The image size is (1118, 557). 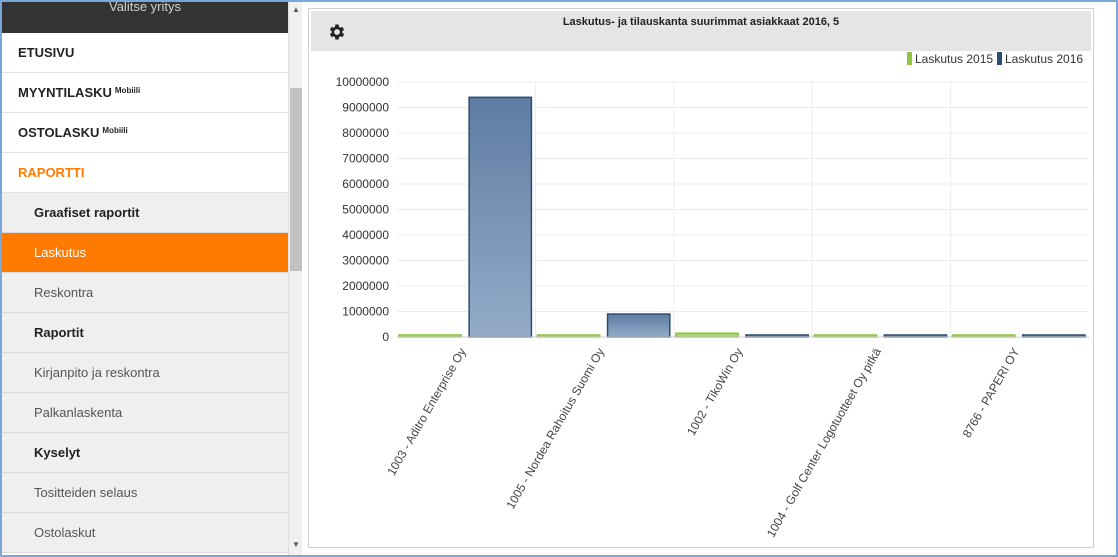 What do you see at coordinates (145, 173) in the screenshot?
I see `menu-raportti: RAPORTTI` at bounding box center [145, 173].